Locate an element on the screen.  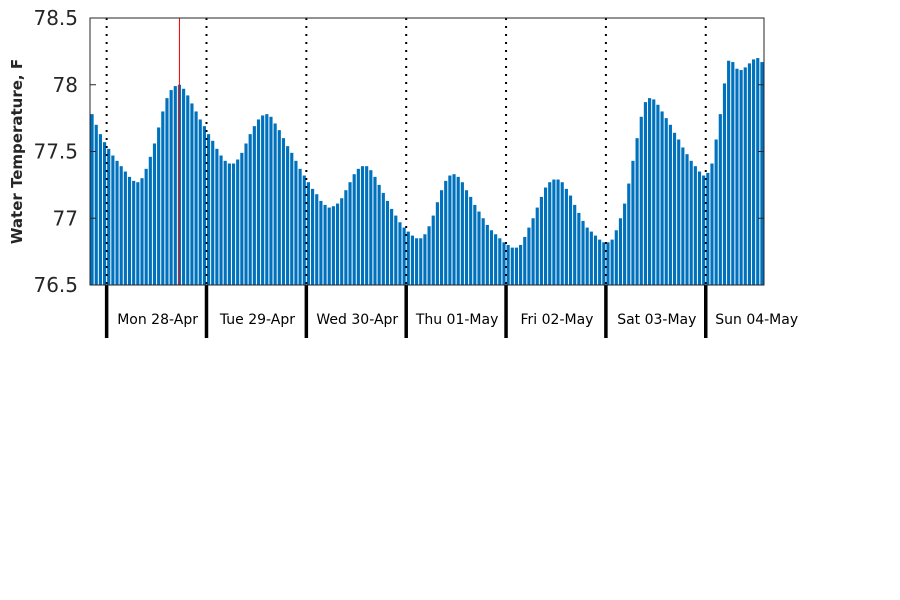
day-label: Sun 04-May is located at coordinates (756, 320).